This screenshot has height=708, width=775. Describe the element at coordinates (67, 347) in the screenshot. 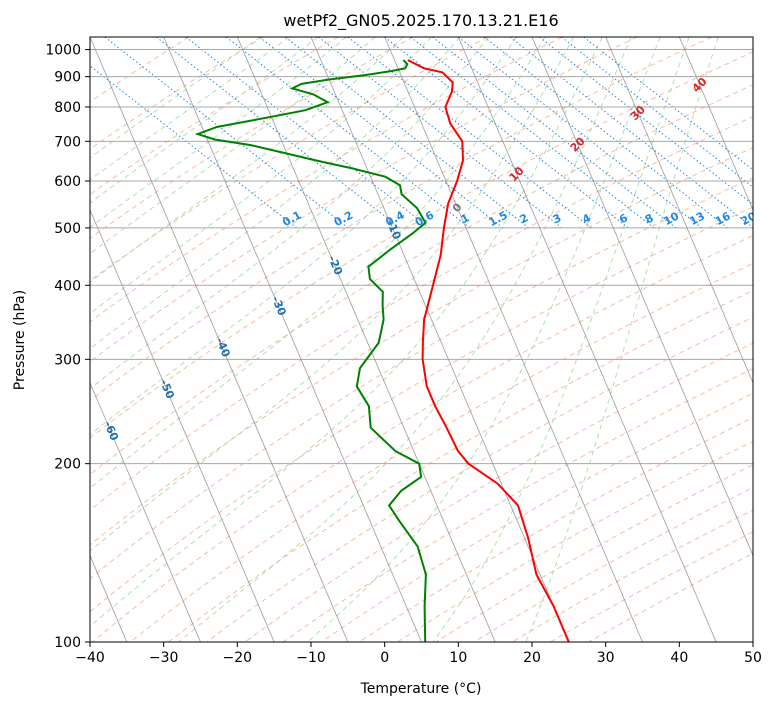

I see `y-axis-ticks: 100 200 300 400 500 600 700 800 900 1000` at that location.